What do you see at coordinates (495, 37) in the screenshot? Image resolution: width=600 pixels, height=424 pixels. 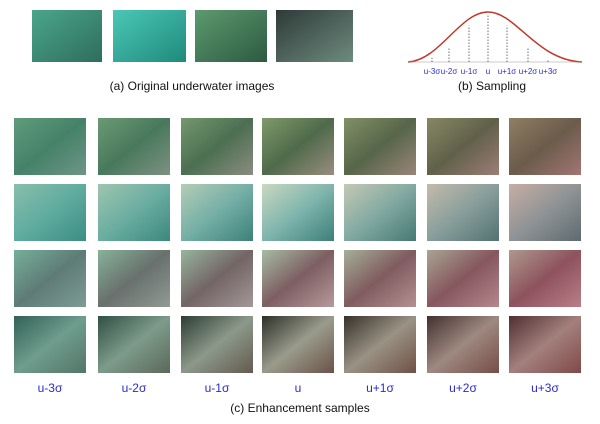 I see `bell-curve` at bounding box center [495, 37].